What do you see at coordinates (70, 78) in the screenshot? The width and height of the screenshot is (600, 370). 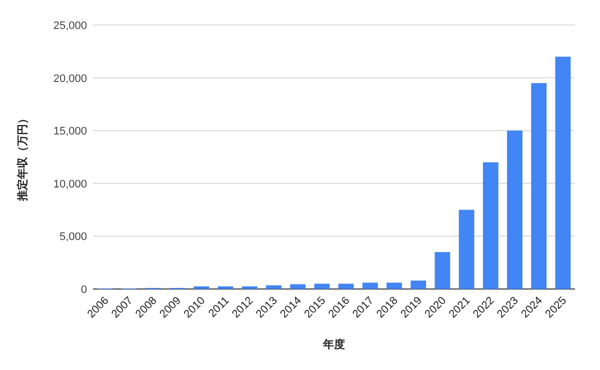 I see `y-tick-label: 20,000` at bounding box center [70, 78].